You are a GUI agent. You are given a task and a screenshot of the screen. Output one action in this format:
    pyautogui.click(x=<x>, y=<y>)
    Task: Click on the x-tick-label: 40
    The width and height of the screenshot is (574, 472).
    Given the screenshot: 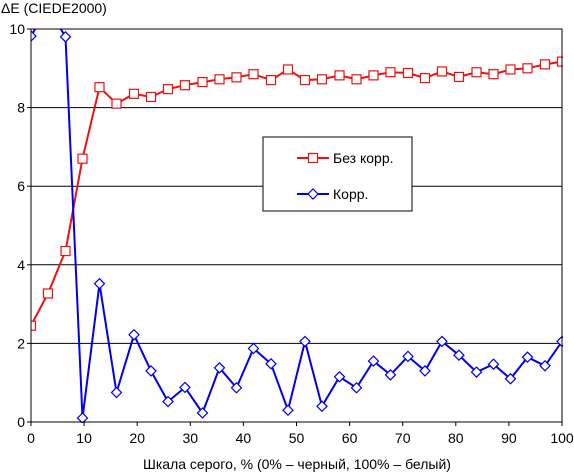 What is the action you would take?
    pyautogui.click(x=244, y=438)
    